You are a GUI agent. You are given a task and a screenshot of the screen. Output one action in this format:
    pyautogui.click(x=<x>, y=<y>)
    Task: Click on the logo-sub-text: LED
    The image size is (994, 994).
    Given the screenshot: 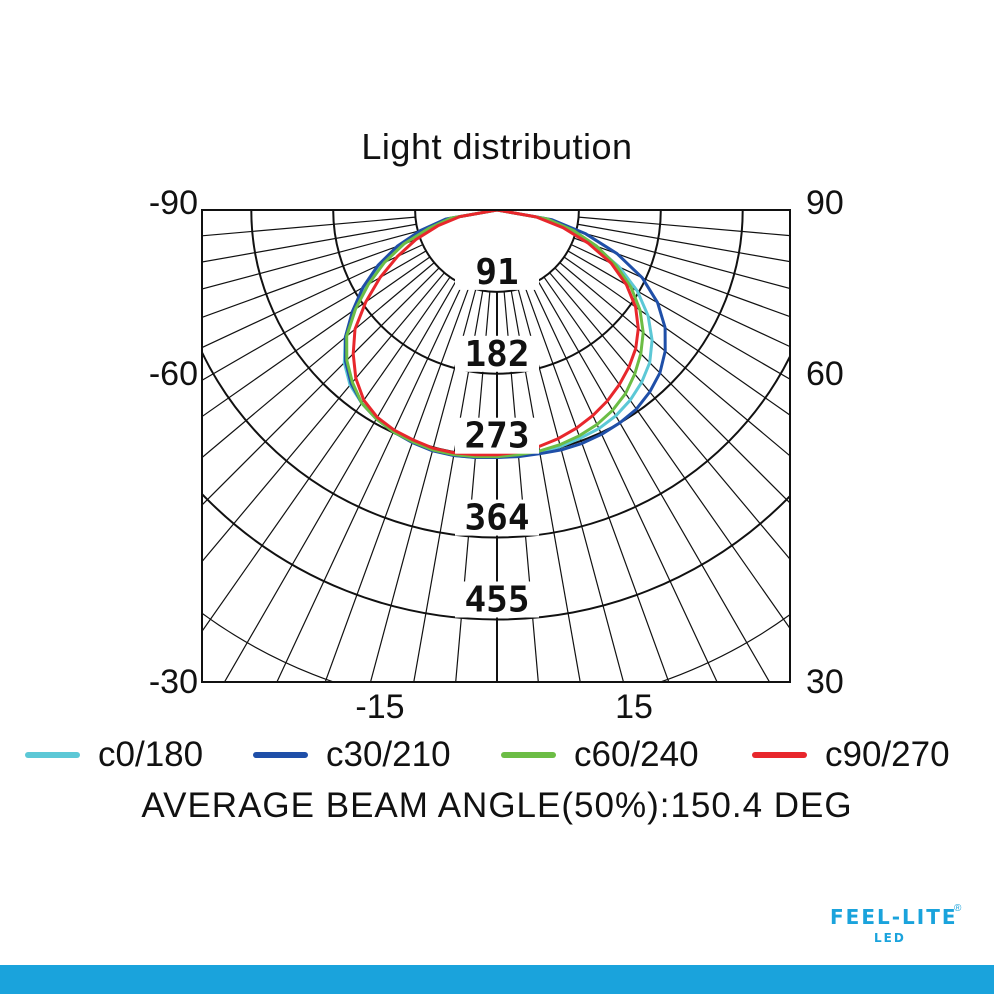 What is the action you would take?
    pyautogui.click(x=890, y=938)
    